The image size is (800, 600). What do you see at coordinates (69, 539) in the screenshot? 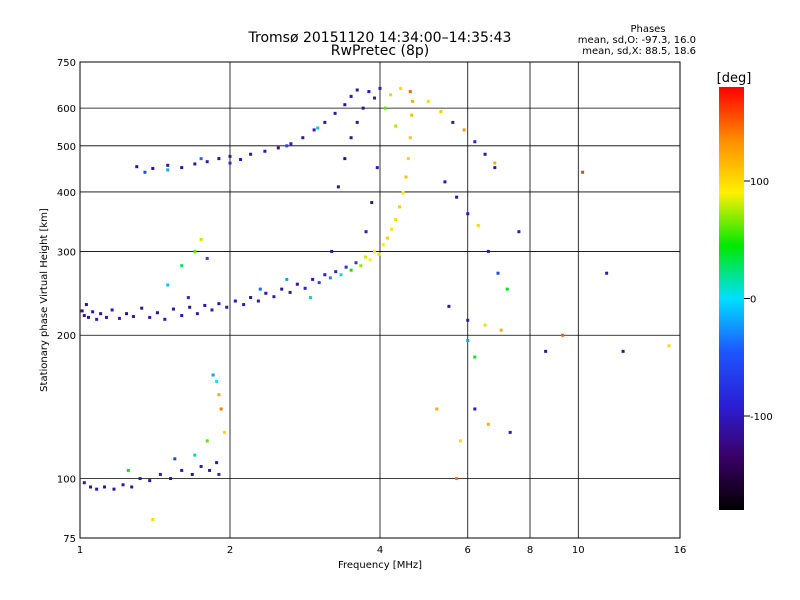
I see `y-tick-label: 75` at bounding box center [69, 539].